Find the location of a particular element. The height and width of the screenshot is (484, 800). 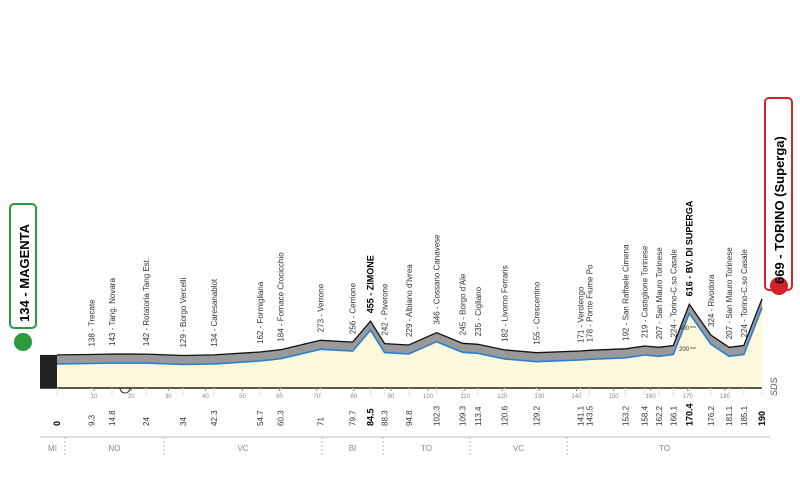

x-tick-label: 40 is located at coordinates (205, 397).